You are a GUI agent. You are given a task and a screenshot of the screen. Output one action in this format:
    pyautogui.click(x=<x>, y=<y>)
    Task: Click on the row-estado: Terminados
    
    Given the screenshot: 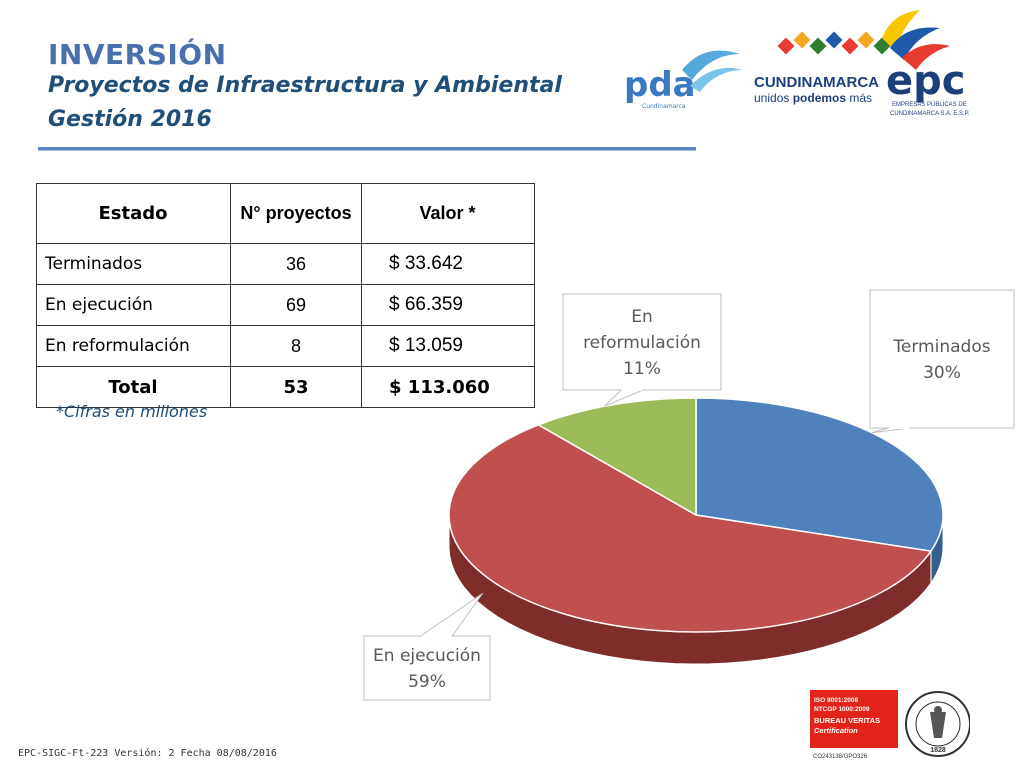 What is the action you would take?
    pyautogui.click(x=133, y=264)
    